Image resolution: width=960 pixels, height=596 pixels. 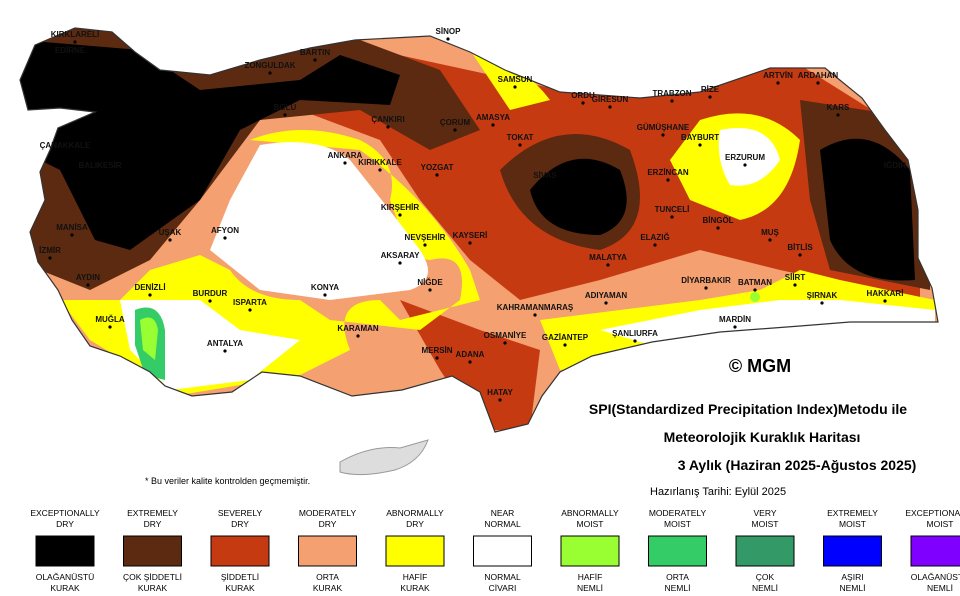 I want to click on city-label: GÜMÜŞHANE, so click(x=663, y=127).